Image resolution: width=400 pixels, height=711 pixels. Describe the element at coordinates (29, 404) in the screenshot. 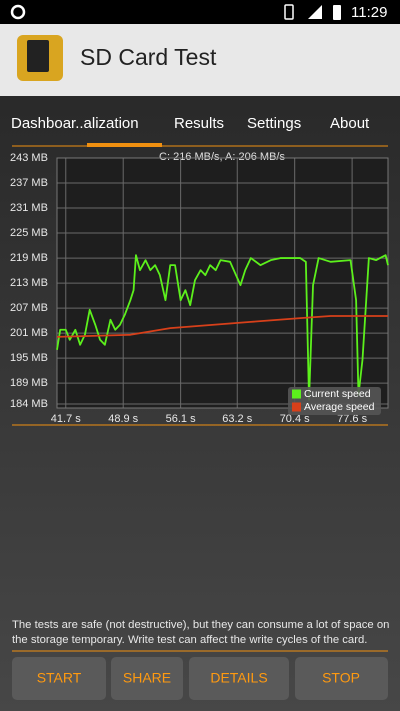

I see `y-tick-label: 184 MB` at that location.